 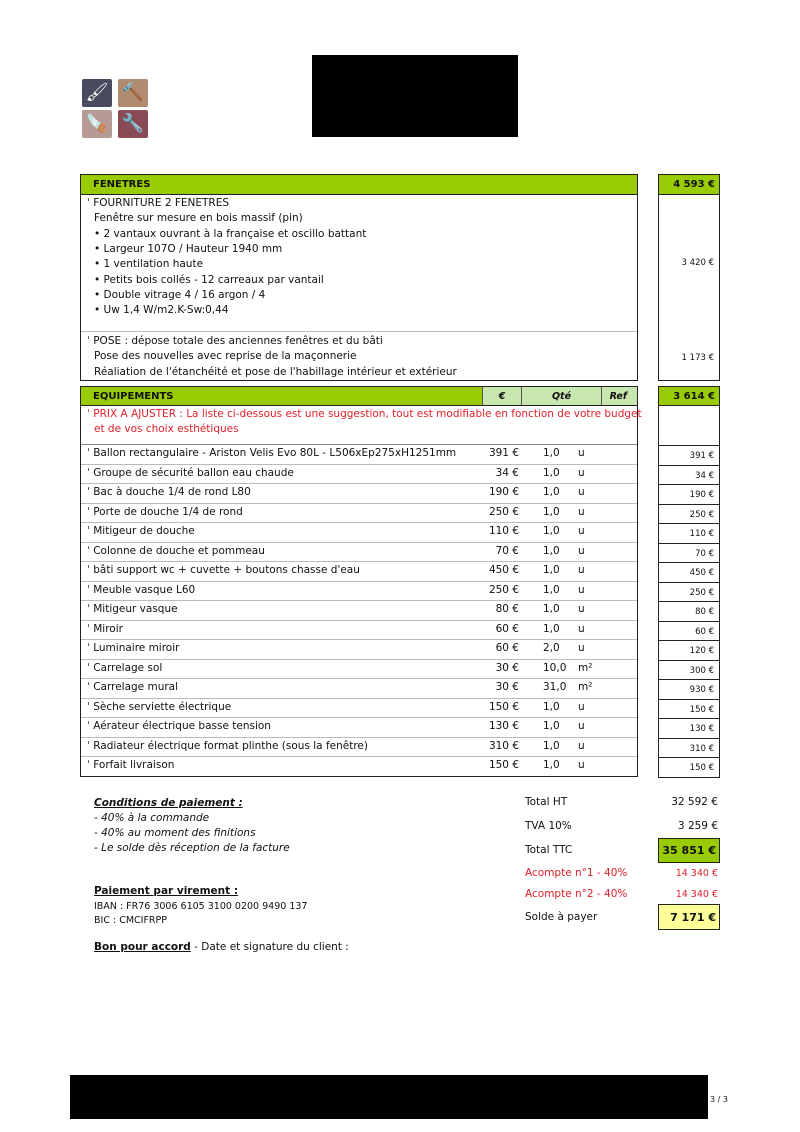 I want to click on item-total: 130 €, so click(x=689, y=729).